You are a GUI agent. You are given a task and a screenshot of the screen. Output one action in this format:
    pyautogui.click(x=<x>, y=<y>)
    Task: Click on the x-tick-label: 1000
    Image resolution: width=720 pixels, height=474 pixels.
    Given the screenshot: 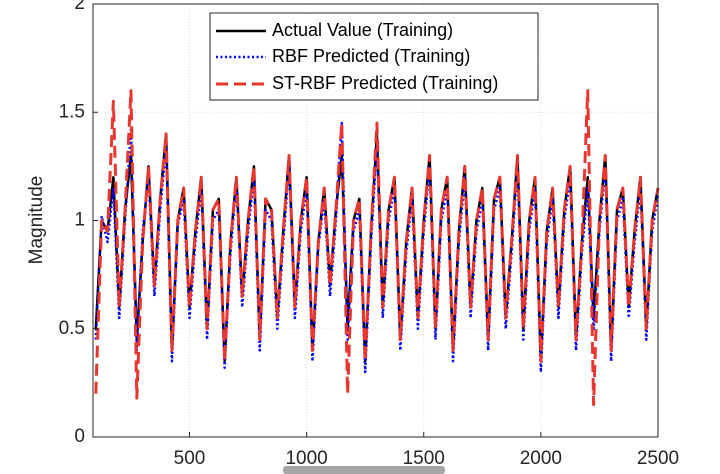 What is the action you would take?
    pyautogui.click(x=306, y=458)
    